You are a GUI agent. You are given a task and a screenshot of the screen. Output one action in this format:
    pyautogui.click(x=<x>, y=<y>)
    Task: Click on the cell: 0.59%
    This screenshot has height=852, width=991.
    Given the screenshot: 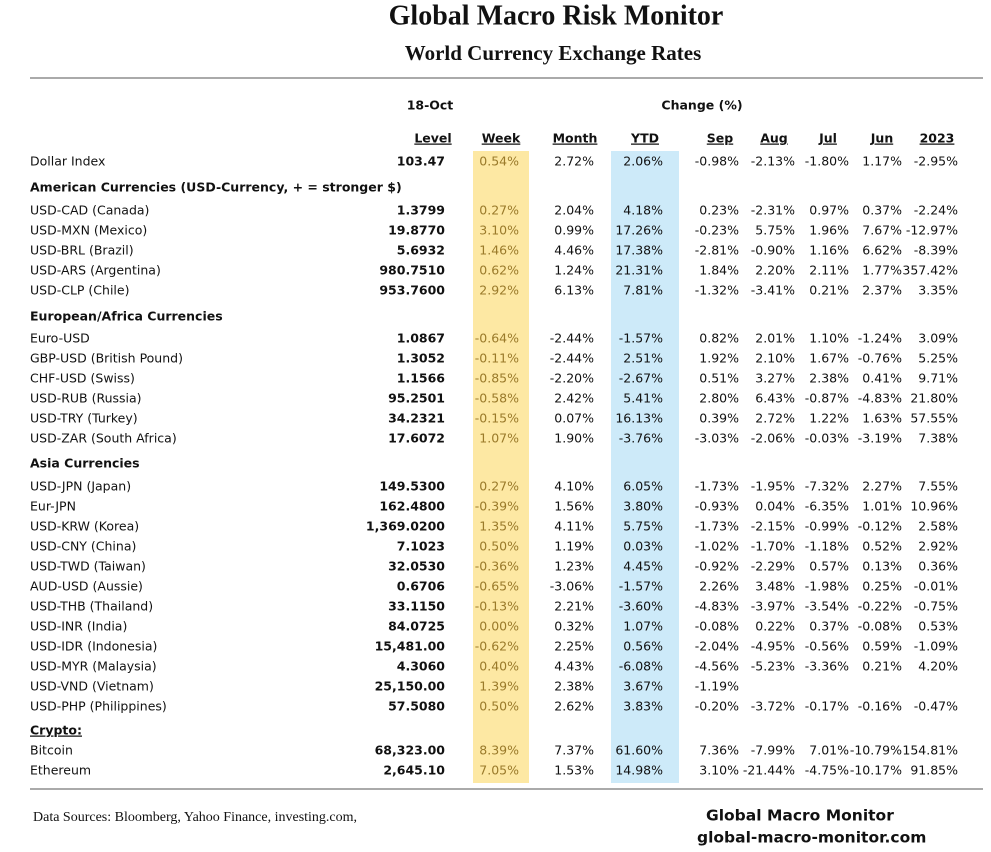 What is the action you would take?
    pyautogui.click(x=882, y=646)
    